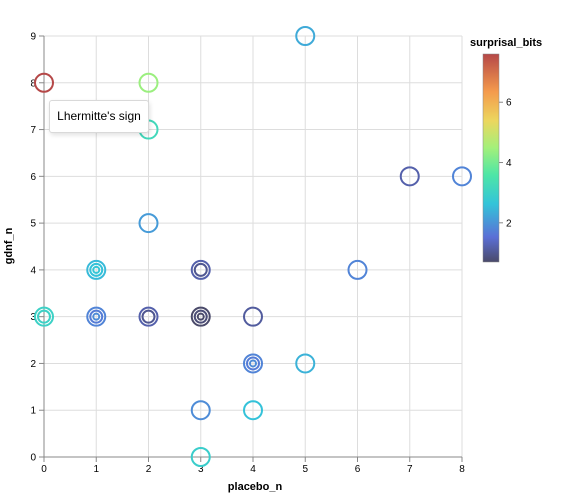 This screenshot has width=578, height=500. Describe the element at coordinates (33, 270) in the screenshot. I see `y-tick-label: 4` at that location.